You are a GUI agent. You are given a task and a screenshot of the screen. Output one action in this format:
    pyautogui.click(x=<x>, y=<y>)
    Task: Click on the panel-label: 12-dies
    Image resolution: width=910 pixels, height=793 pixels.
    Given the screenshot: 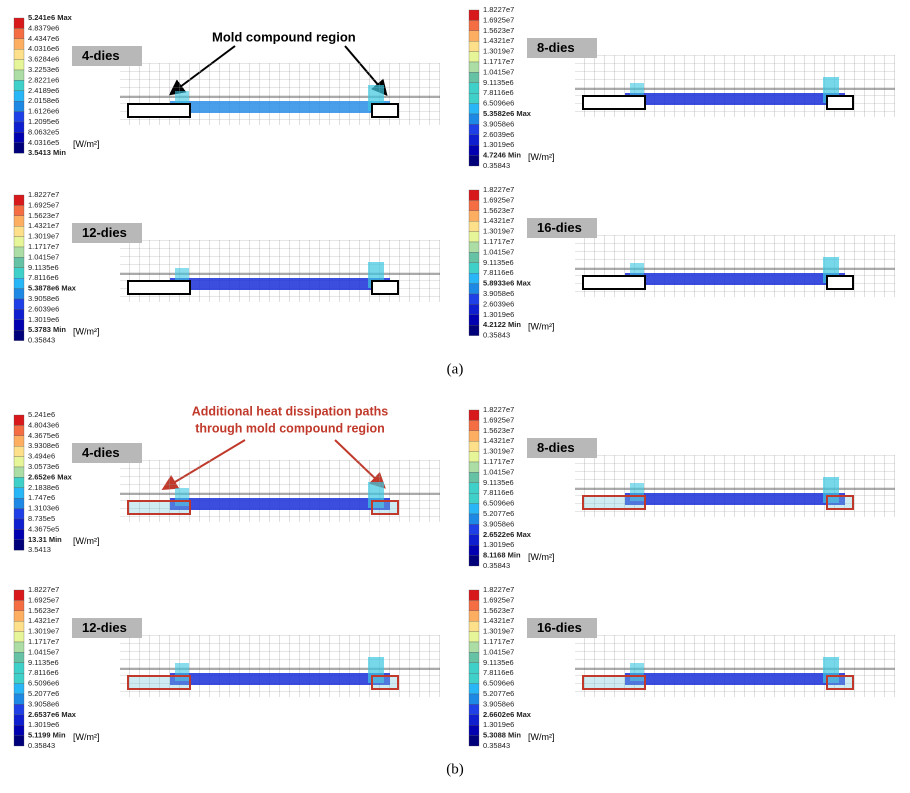 What is the action you would take?
    pyautogui.click(x=104, y=232)
    